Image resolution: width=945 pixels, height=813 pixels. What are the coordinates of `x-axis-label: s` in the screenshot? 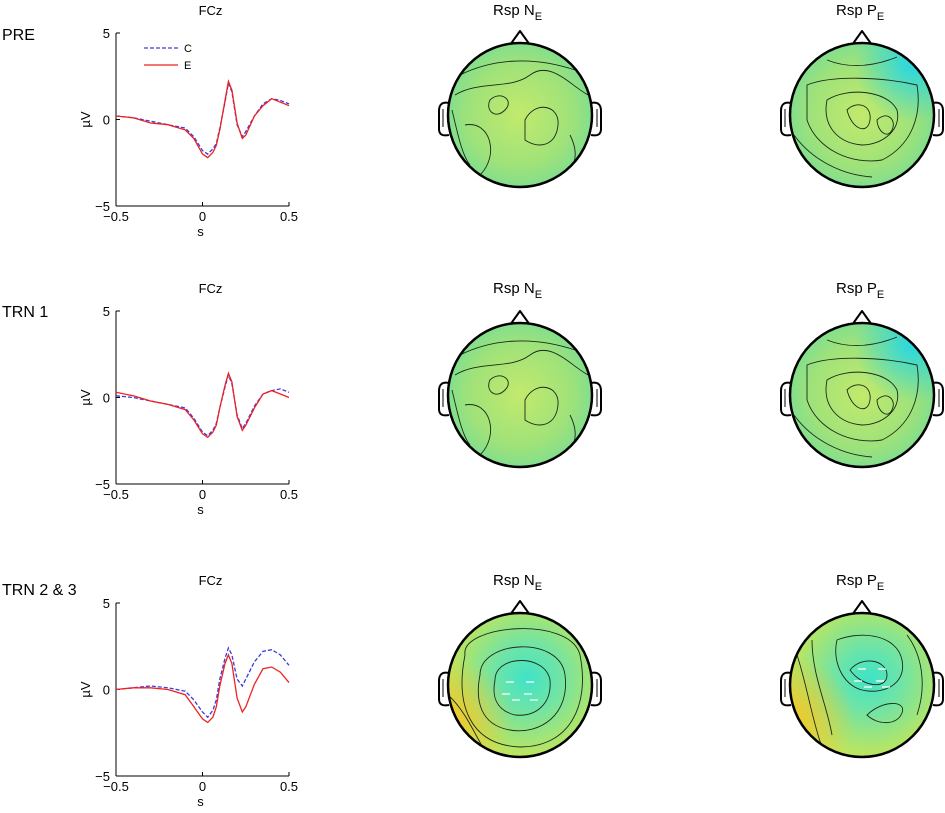 It's located at (200, 801).